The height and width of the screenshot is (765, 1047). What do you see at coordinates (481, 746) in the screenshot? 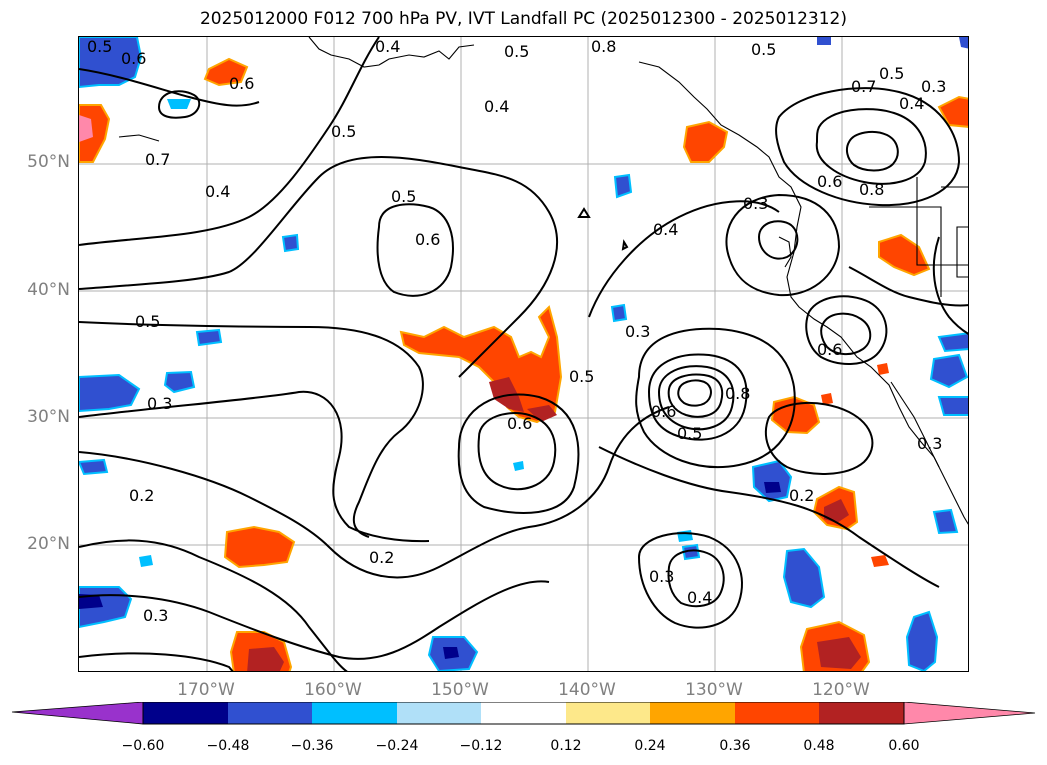
I see `colorbar-tick: −0.12` at bounding box center [481, 746].